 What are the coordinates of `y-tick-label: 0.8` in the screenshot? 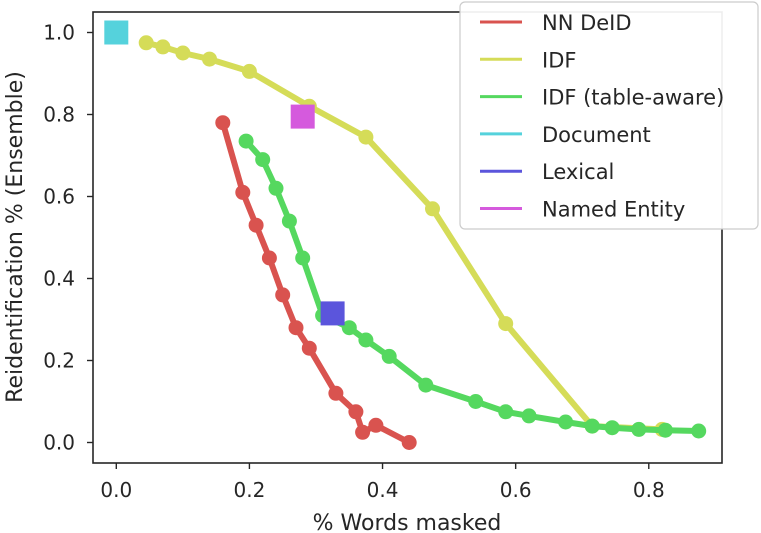 It's located at (59, 115).